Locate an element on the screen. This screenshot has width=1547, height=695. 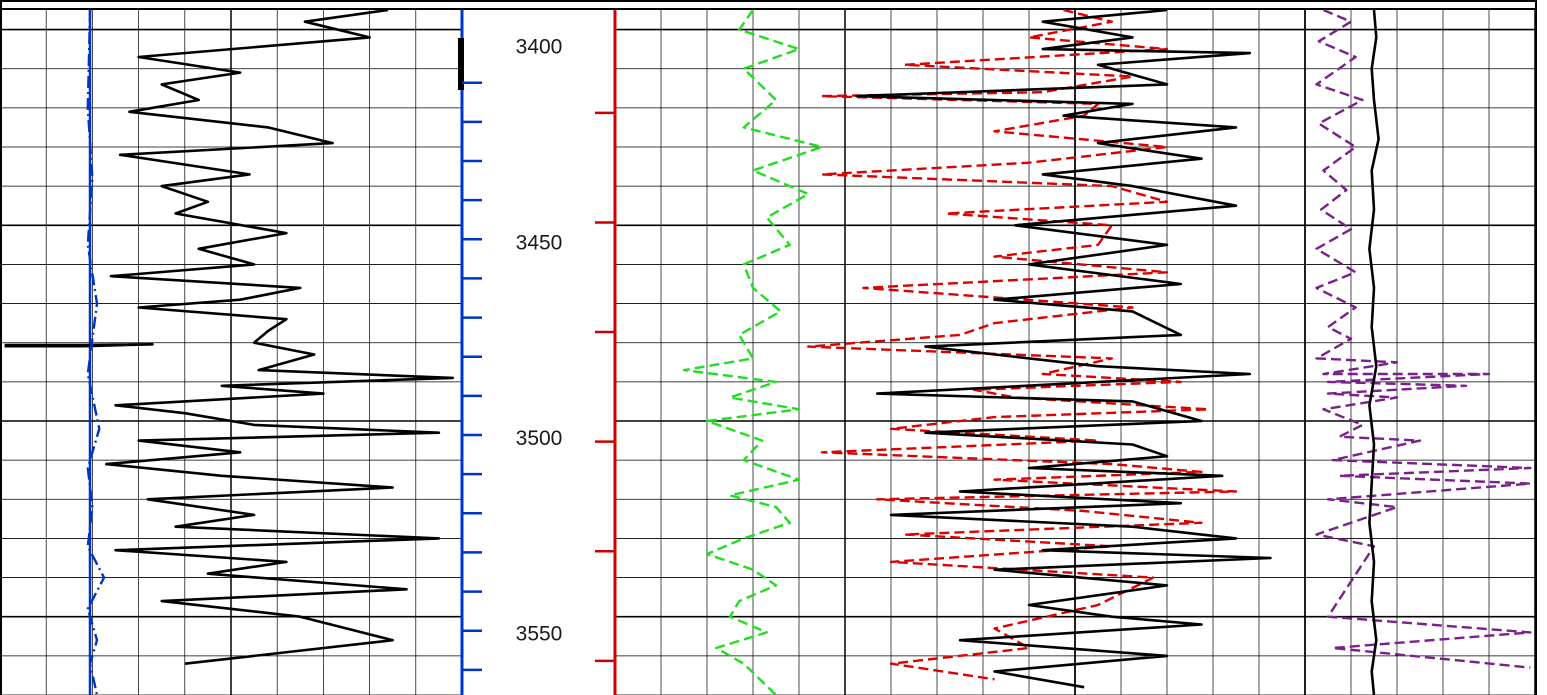
track1-edge-marker is located at coordinates (461, 64).